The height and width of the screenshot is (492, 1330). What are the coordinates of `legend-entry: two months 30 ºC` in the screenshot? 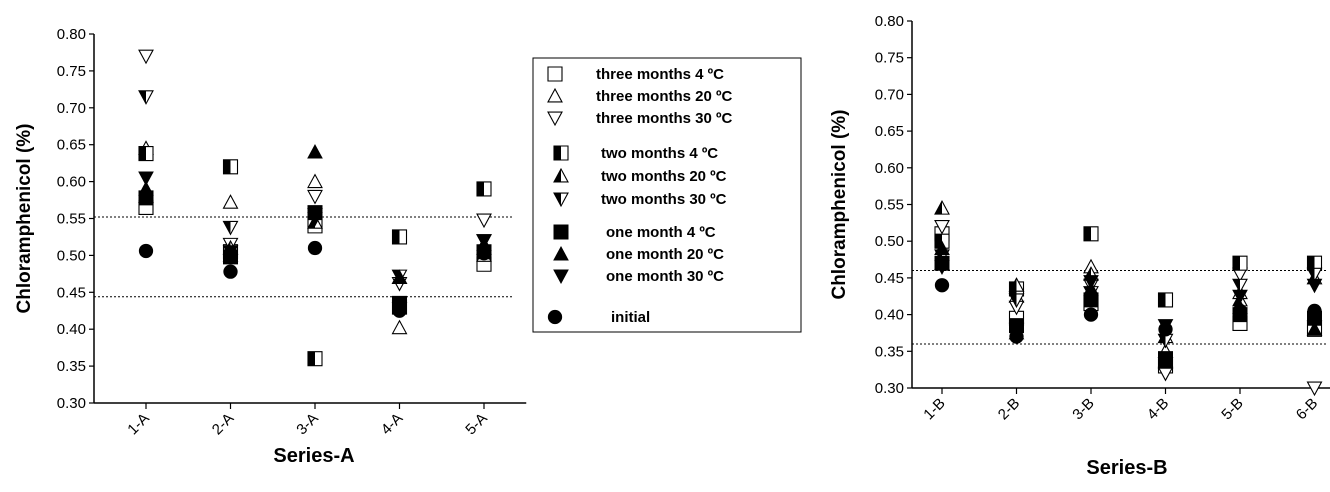 It's located at (640, 199).